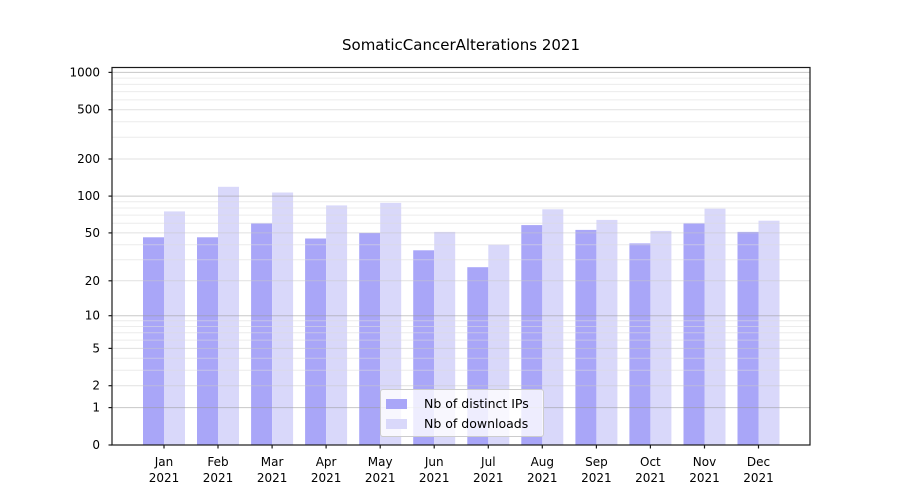  What do you see at coordinates (596, 478) in the screenshot?
I see `xtick-label-year-sep: 2021` at bounding box center [596, 478].